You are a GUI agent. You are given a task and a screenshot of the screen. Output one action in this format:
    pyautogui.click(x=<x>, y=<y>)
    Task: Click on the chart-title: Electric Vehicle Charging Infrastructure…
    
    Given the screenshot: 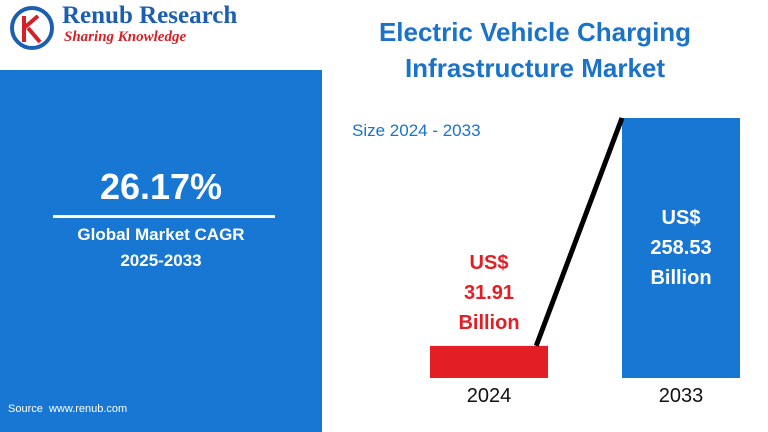 What is the action you would take?
    pyautogui.click(x=535, y=50)
    